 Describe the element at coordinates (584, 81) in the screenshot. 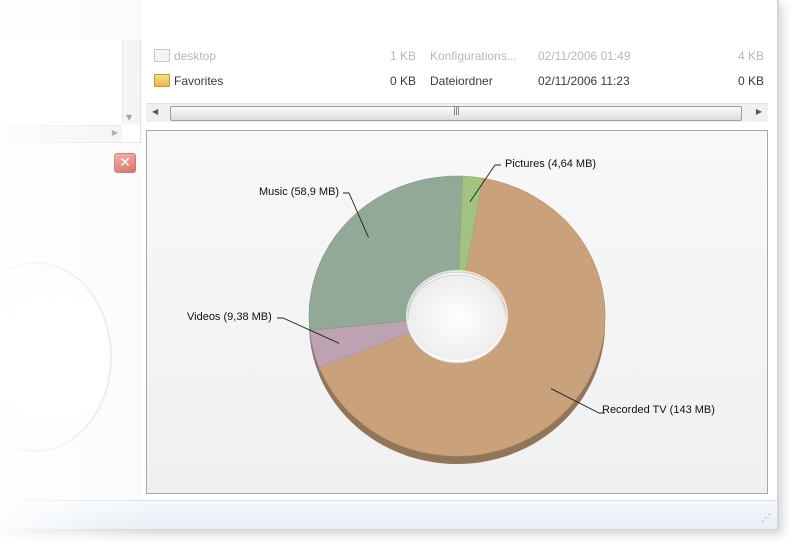

I see `file-date: 02/11/2006 11:23` at that location.